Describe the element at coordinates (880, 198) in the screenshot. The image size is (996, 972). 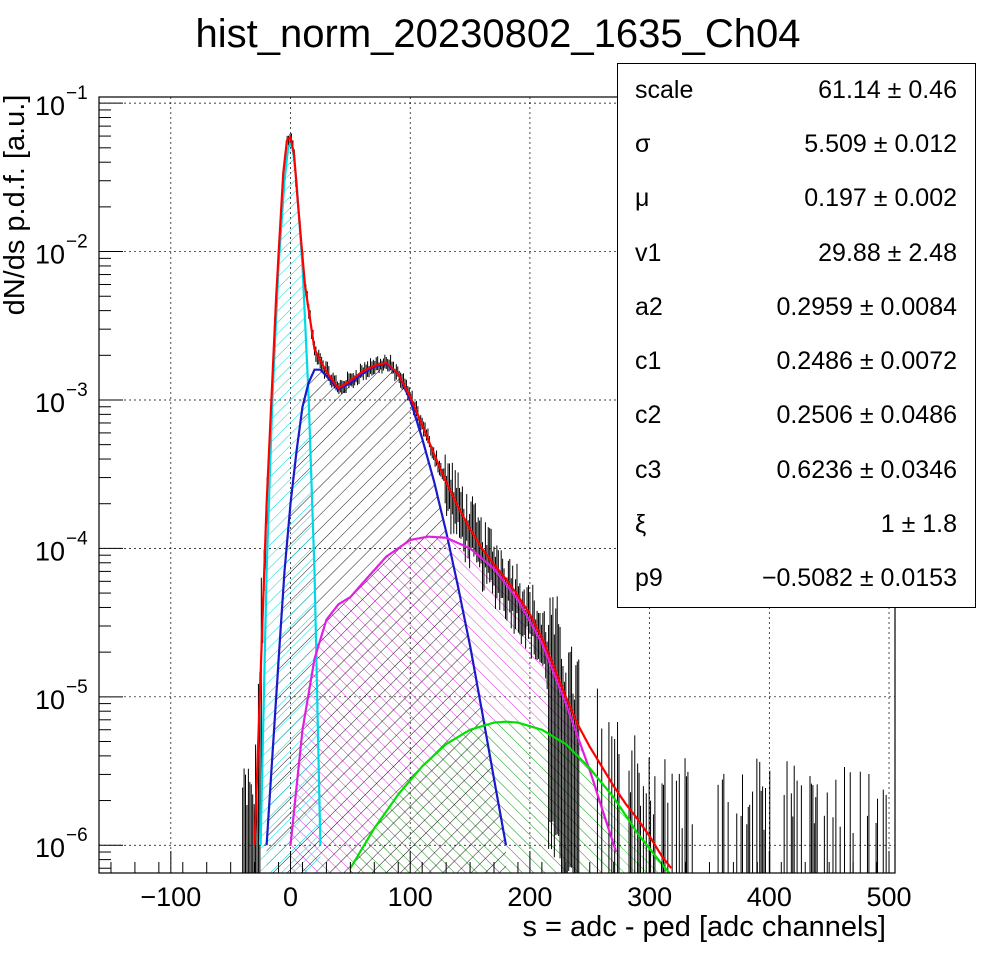
I see `stats-param-value: 0.197 ± 0.002` at that location.